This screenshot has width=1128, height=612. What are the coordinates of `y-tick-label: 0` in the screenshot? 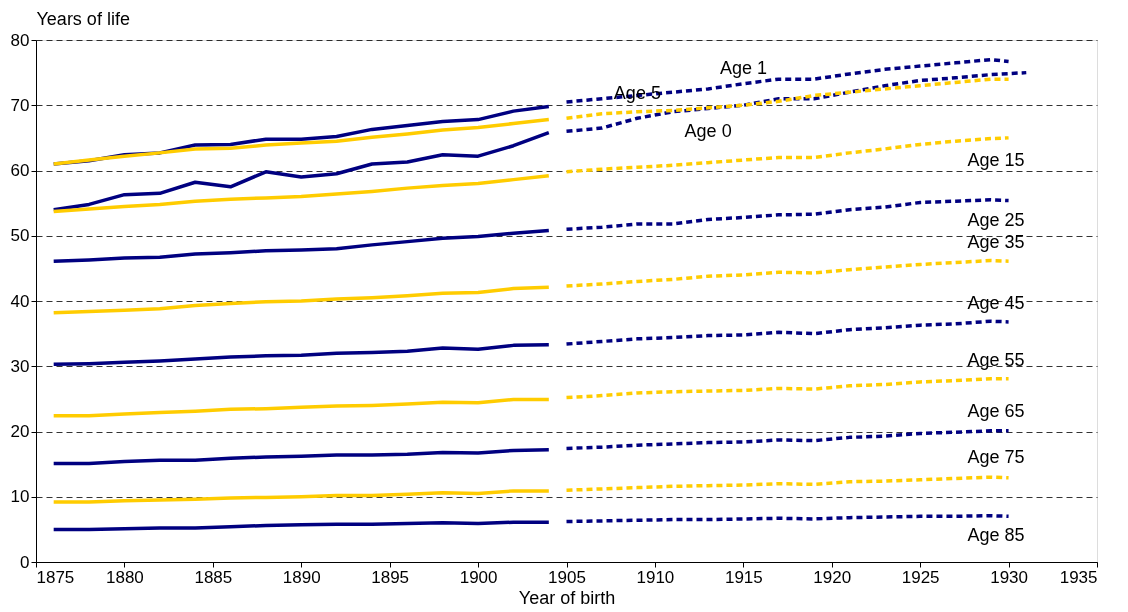 It's located at (25, 562).